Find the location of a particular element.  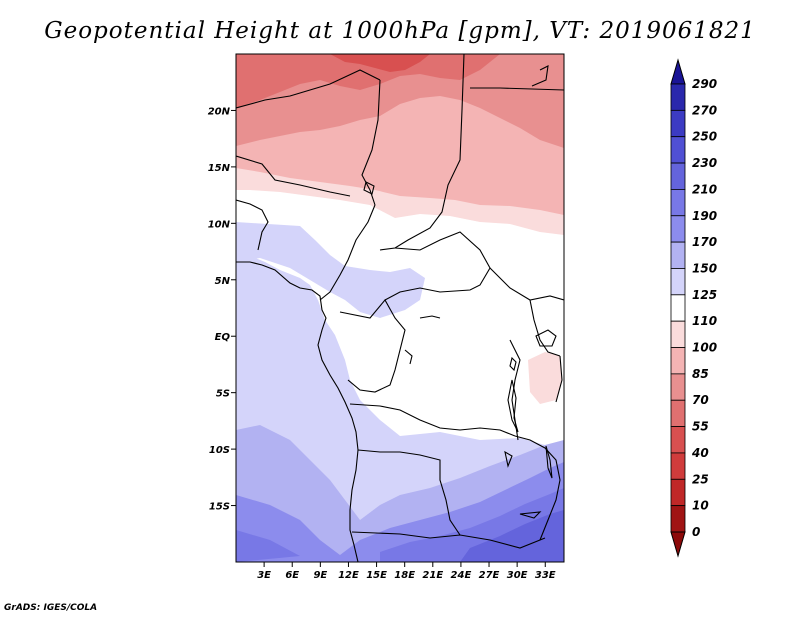

lat-tick-label: 10S is located at coordinates (219, 450).